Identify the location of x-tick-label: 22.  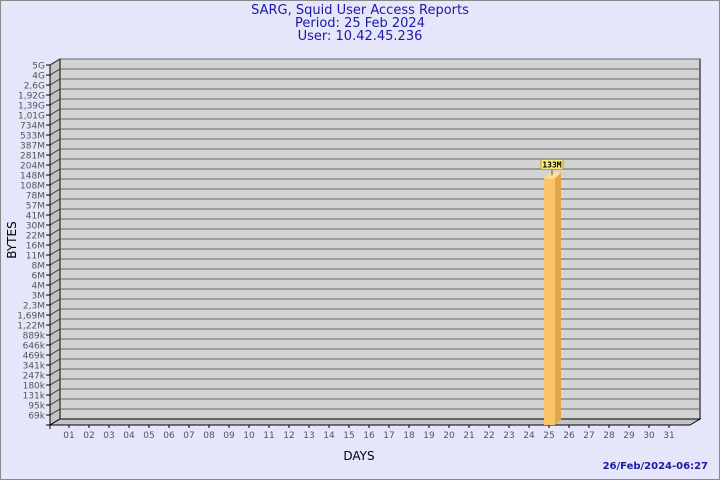
(488, 436).